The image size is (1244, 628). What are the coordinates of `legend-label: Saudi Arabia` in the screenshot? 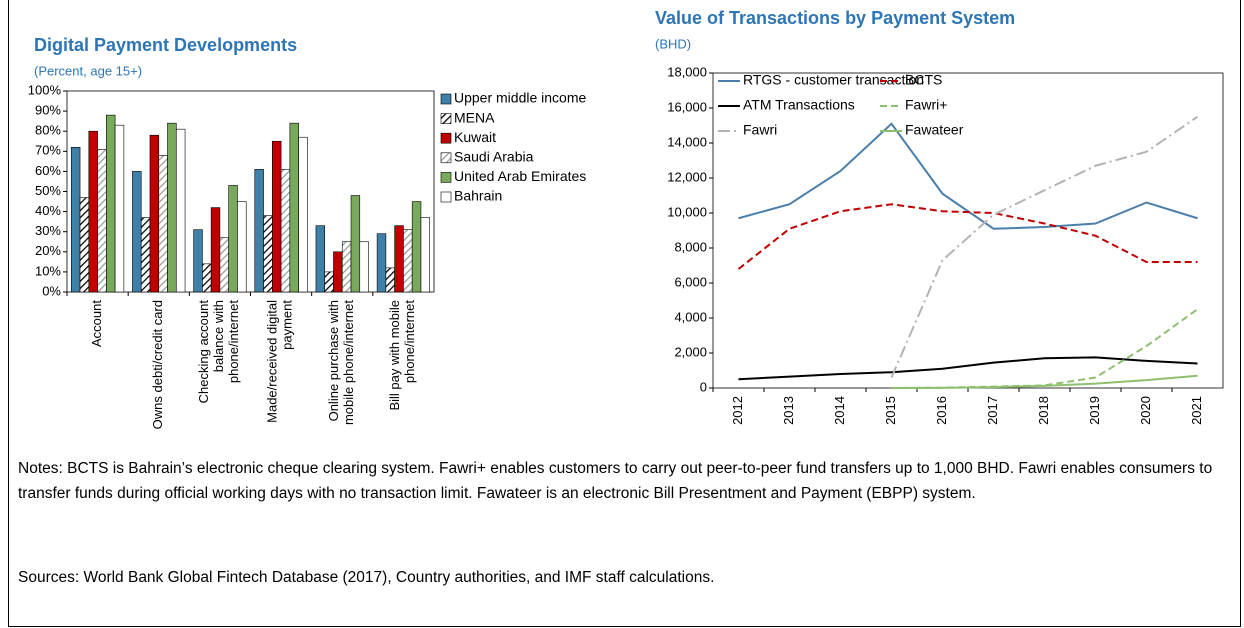 It's located at (494, 157).